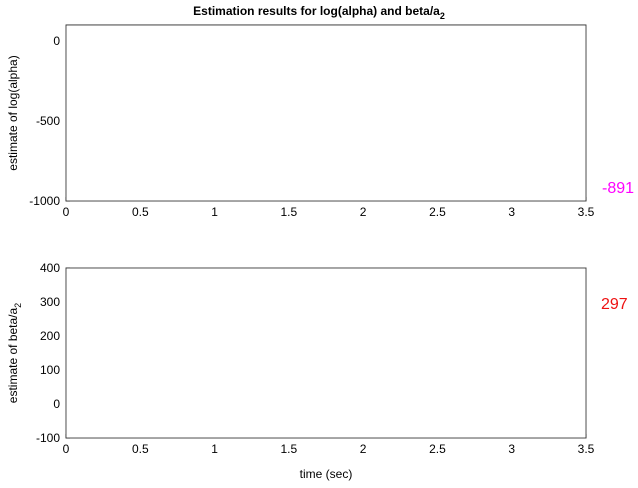 The width and height of the screenshot is (638, 488). Describe the element at coordinates (50, 302) in the screenshot. I see `y-tick-label: 300` at that location.